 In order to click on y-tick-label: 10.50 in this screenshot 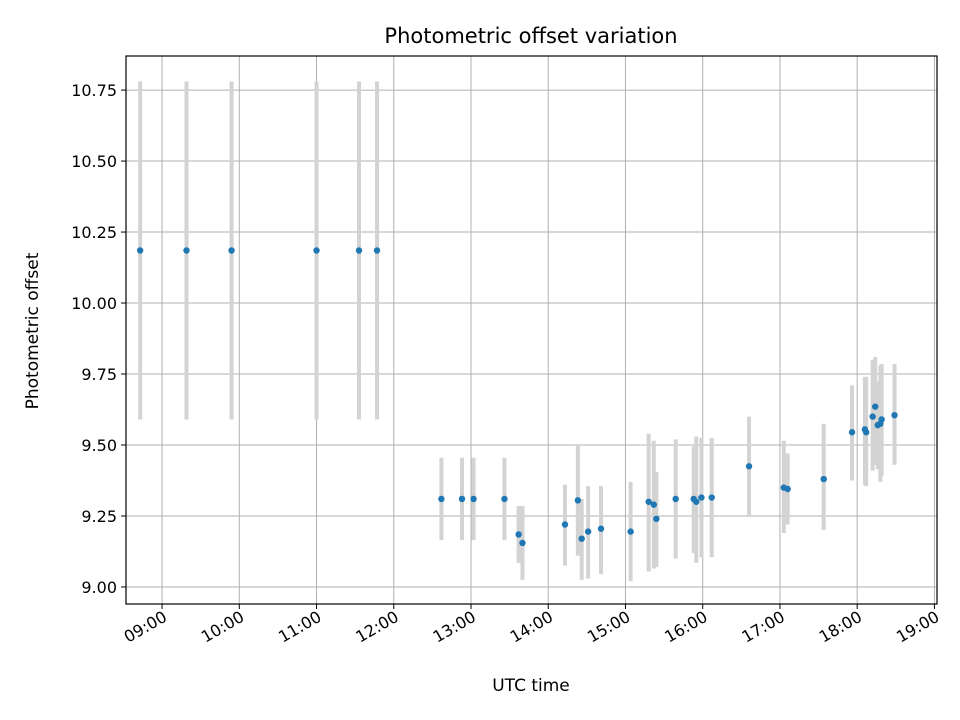, I will do `click(94, 161)`.